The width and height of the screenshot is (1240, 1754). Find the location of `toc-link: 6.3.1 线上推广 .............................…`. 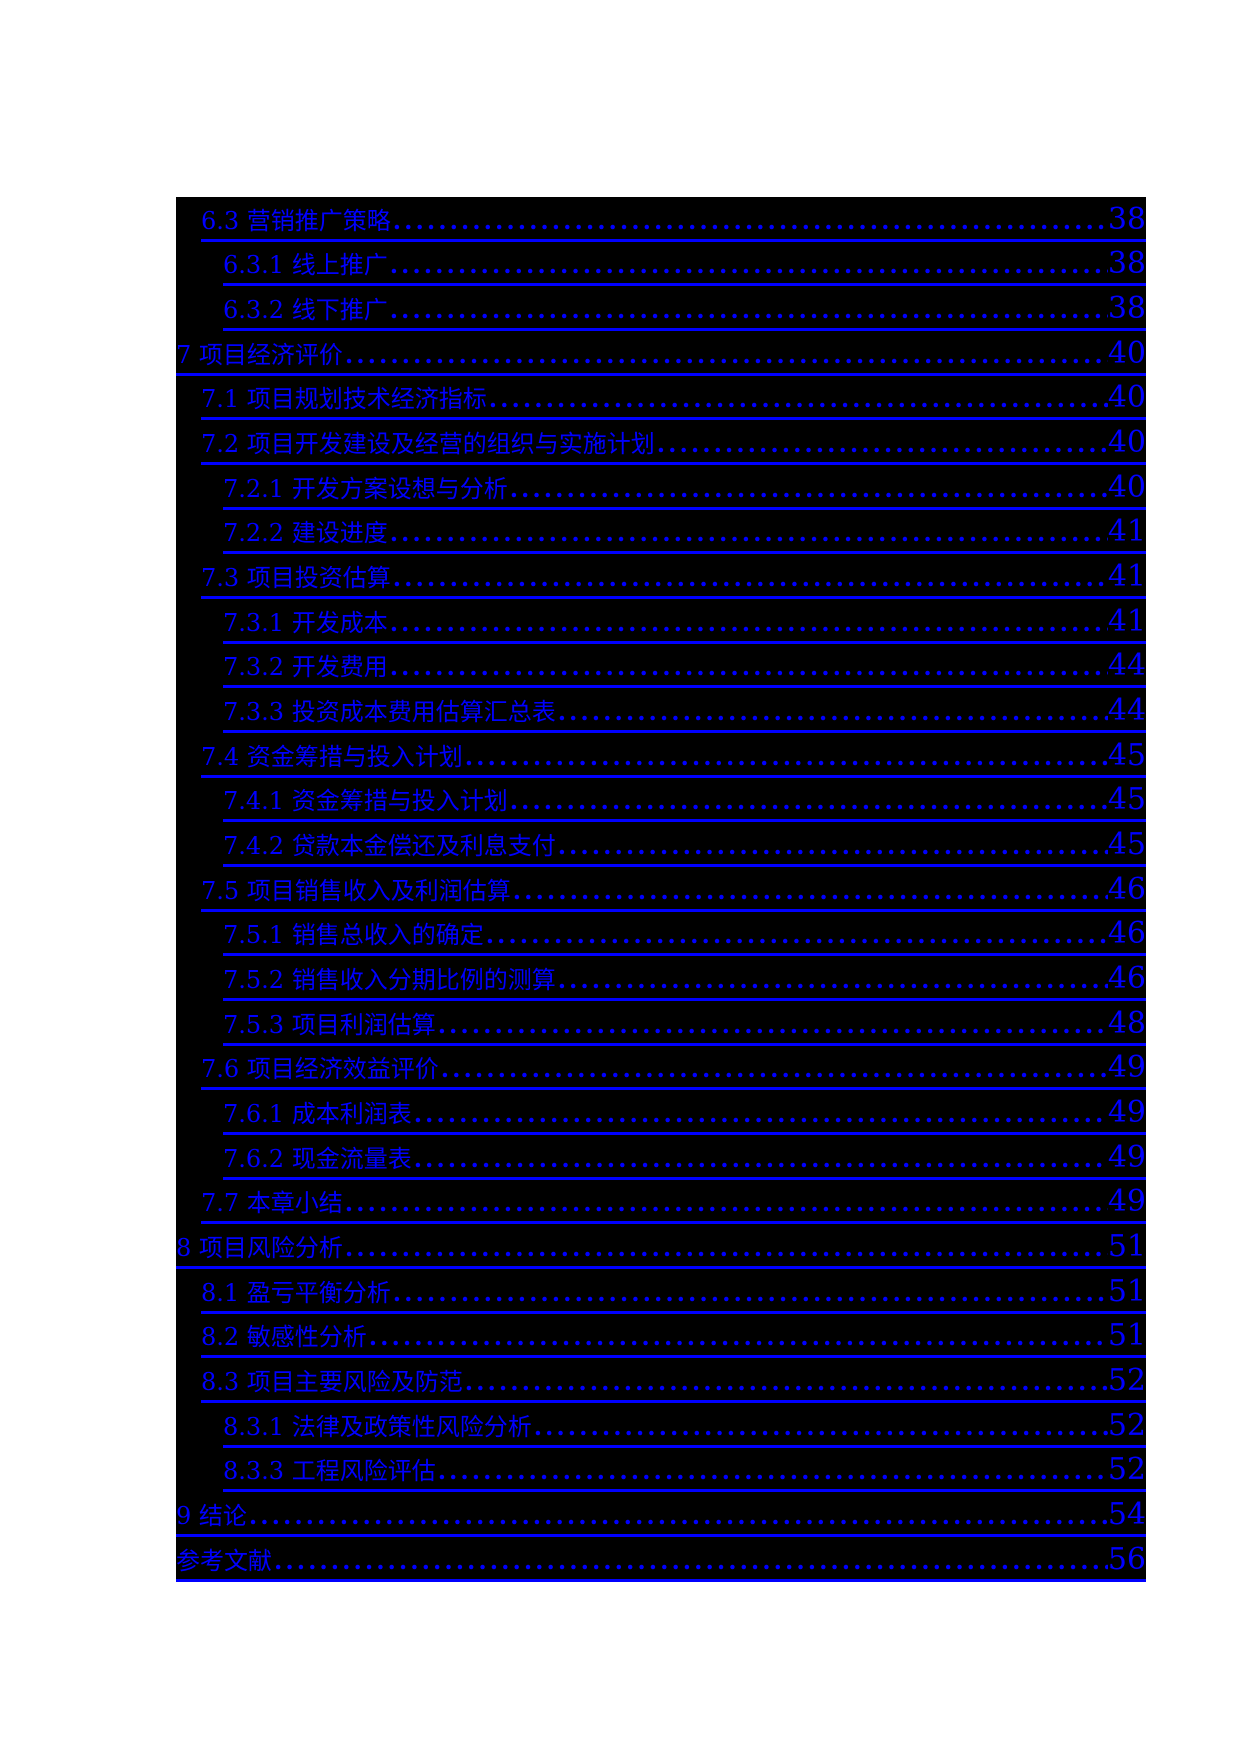

toc-link: 6.3.1 线上推广 .............................… is located at coordinates (684, 266).